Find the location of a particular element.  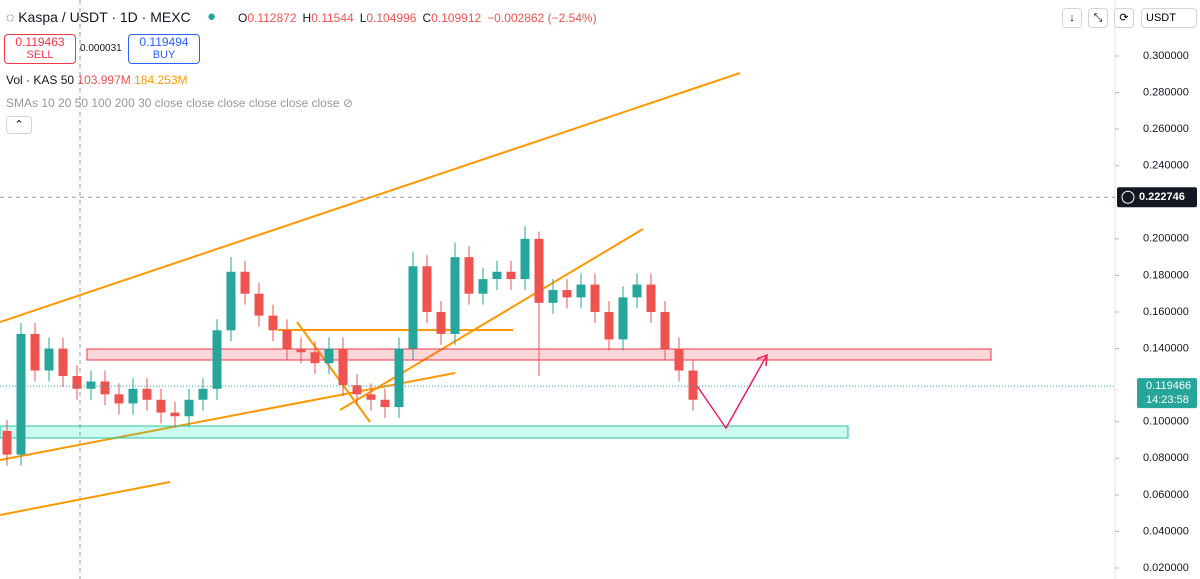

tool-button: ↓ is located at coordinates (1072, 18).